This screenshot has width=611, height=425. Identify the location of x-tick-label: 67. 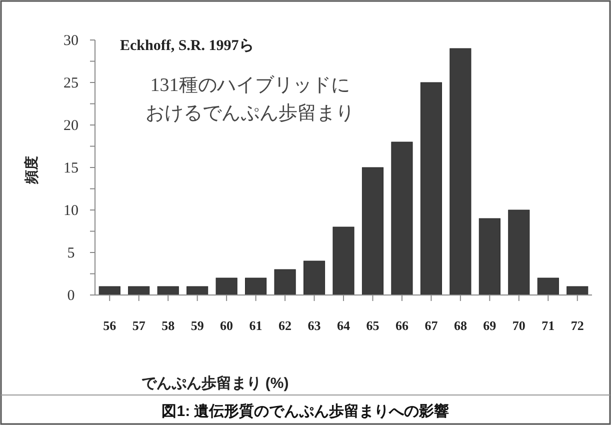
(431, 325).